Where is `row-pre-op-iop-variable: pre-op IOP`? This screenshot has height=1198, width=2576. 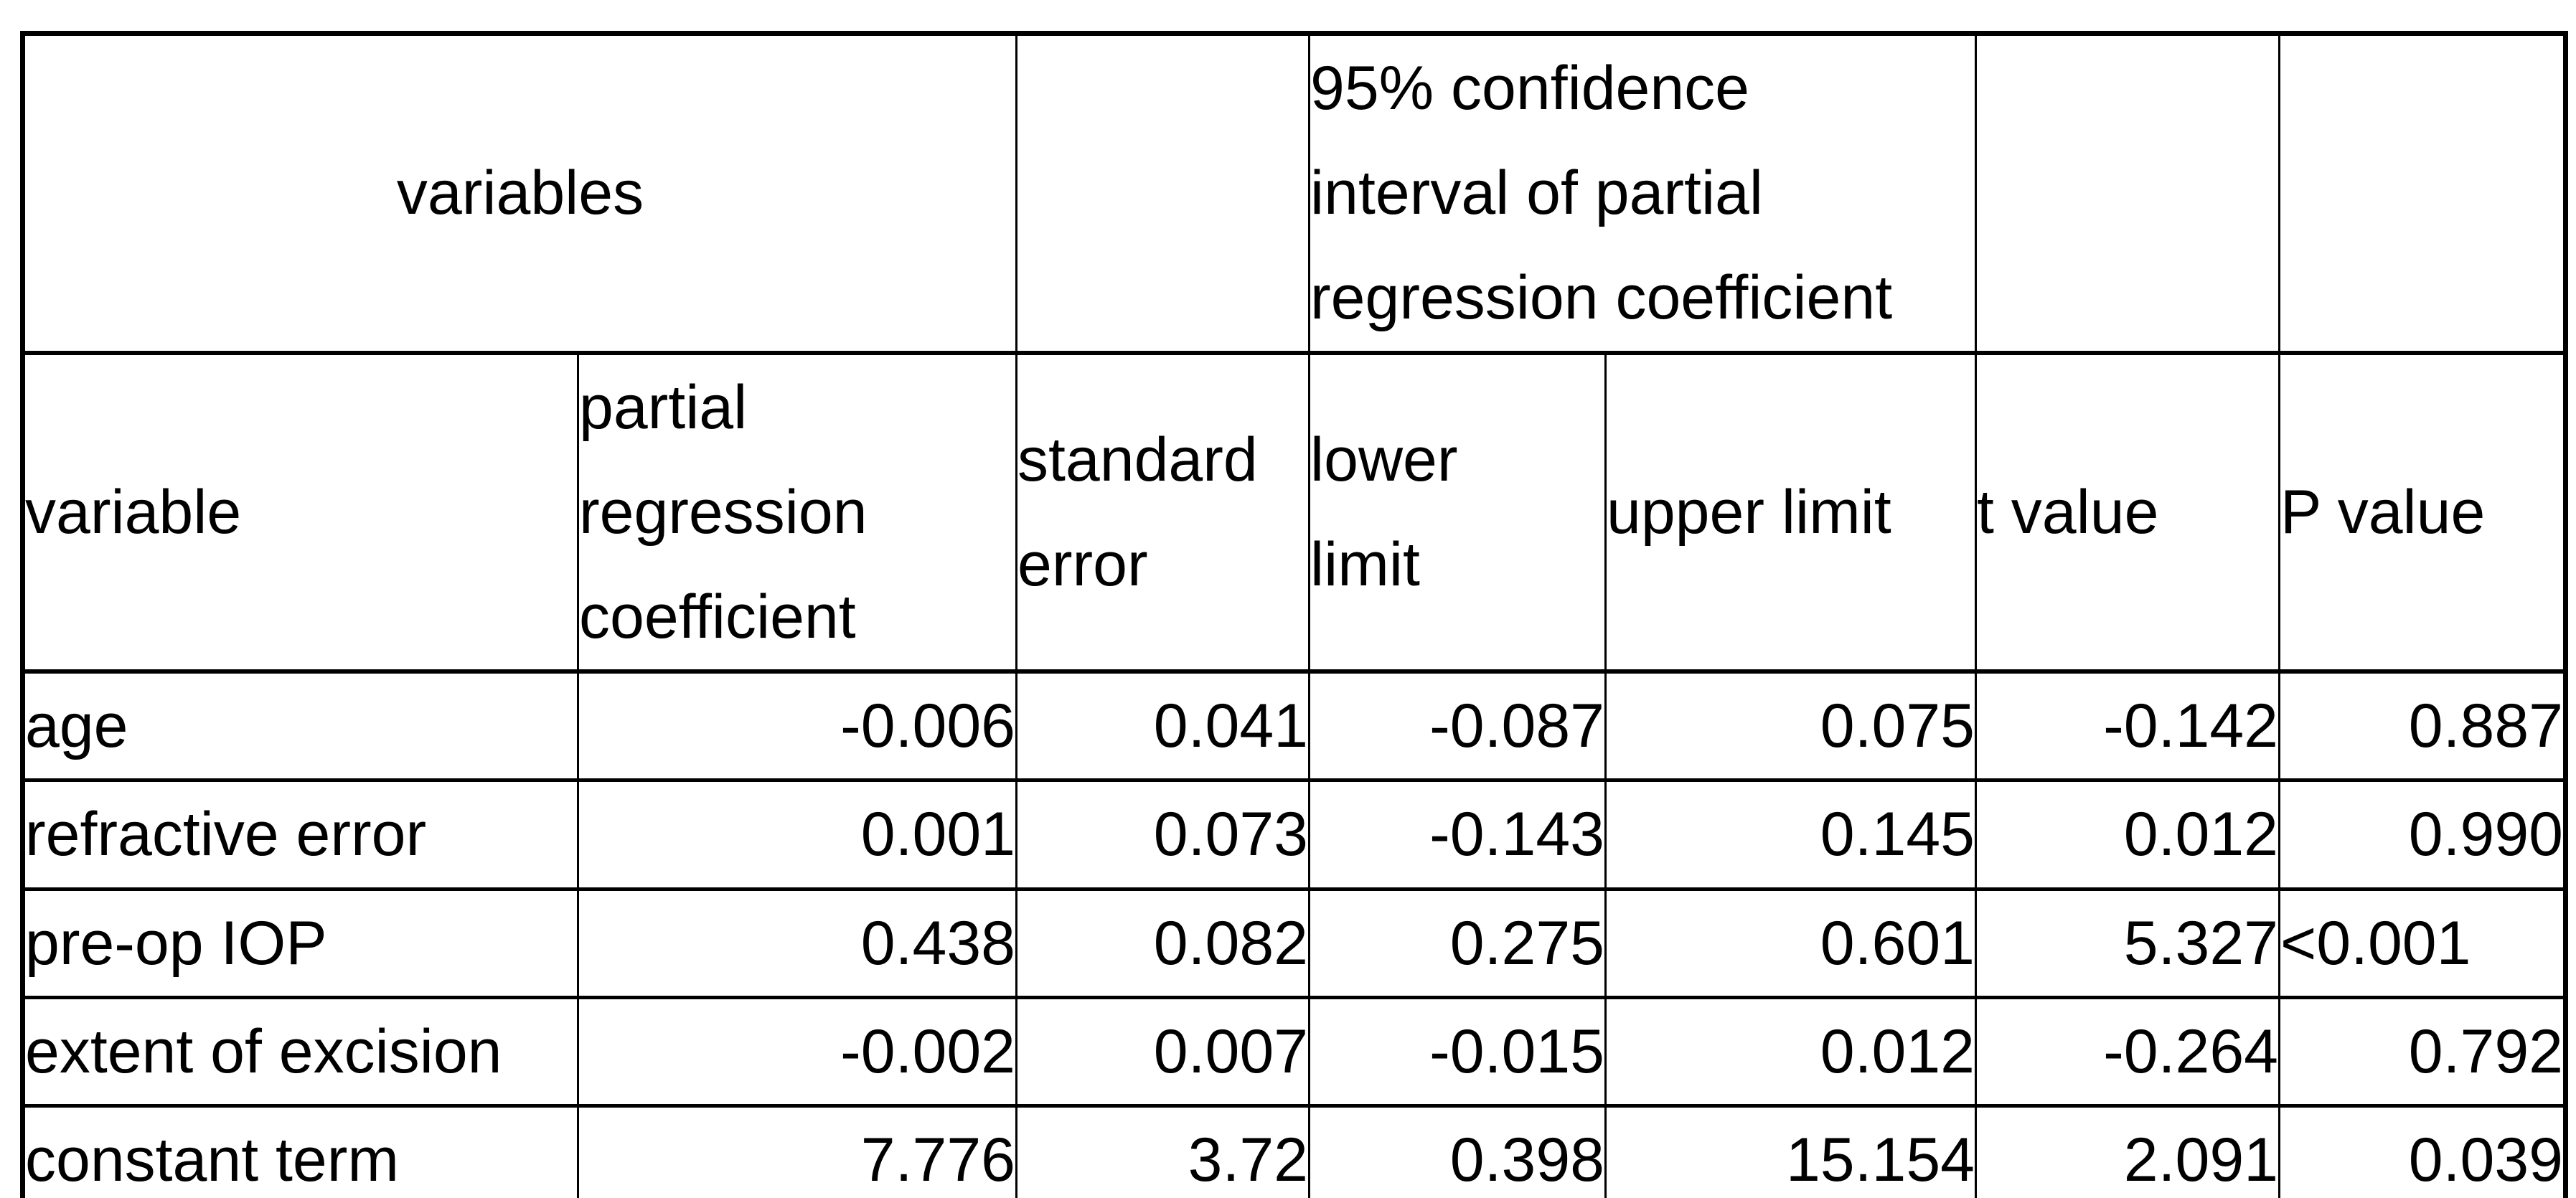 row-pre-op-iop-variable: pre-op IOP is located at coordinates (300, 943).